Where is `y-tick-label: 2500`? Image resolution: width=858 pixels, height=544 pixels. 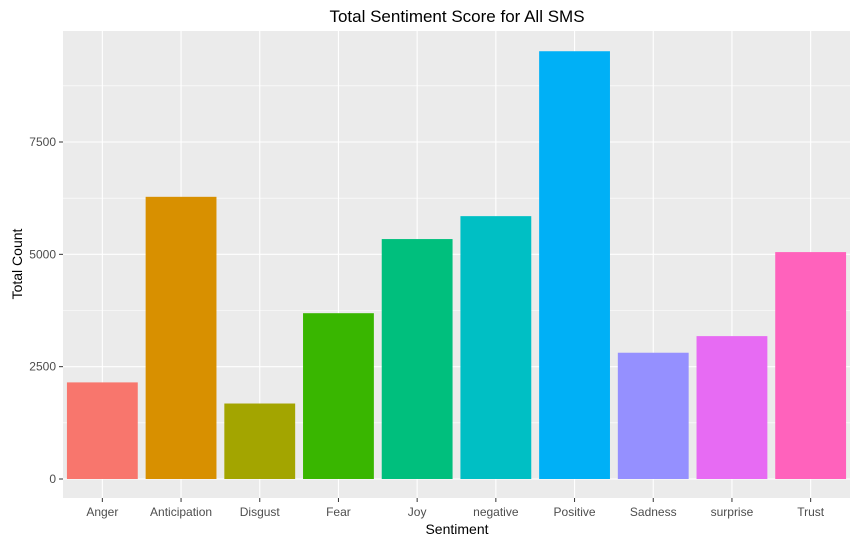 y-tick-label: 2500 is located at coordinates (42, 367).